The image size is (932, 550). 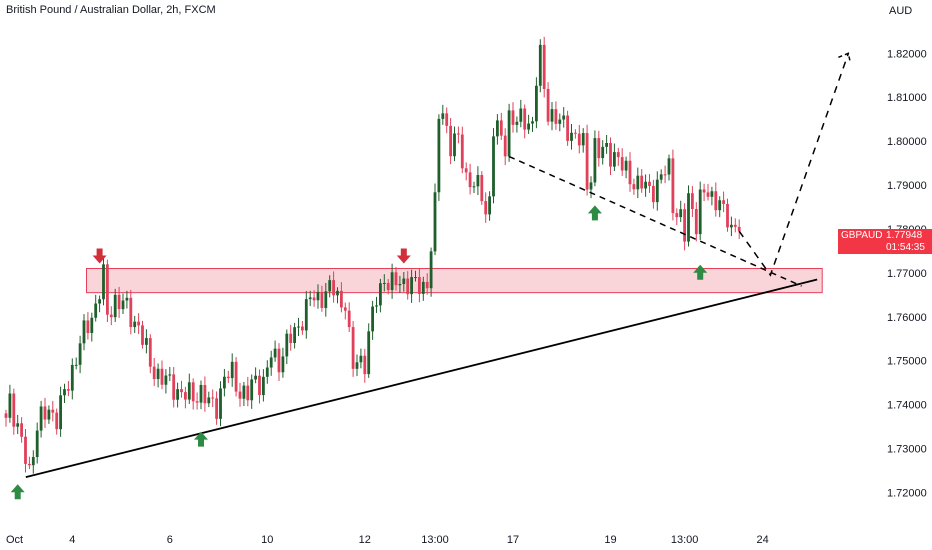 What do you see at coordinates (454, 281) in the screenshot?
I see `resistance-zone-layer` at bounding box center [454, 281].